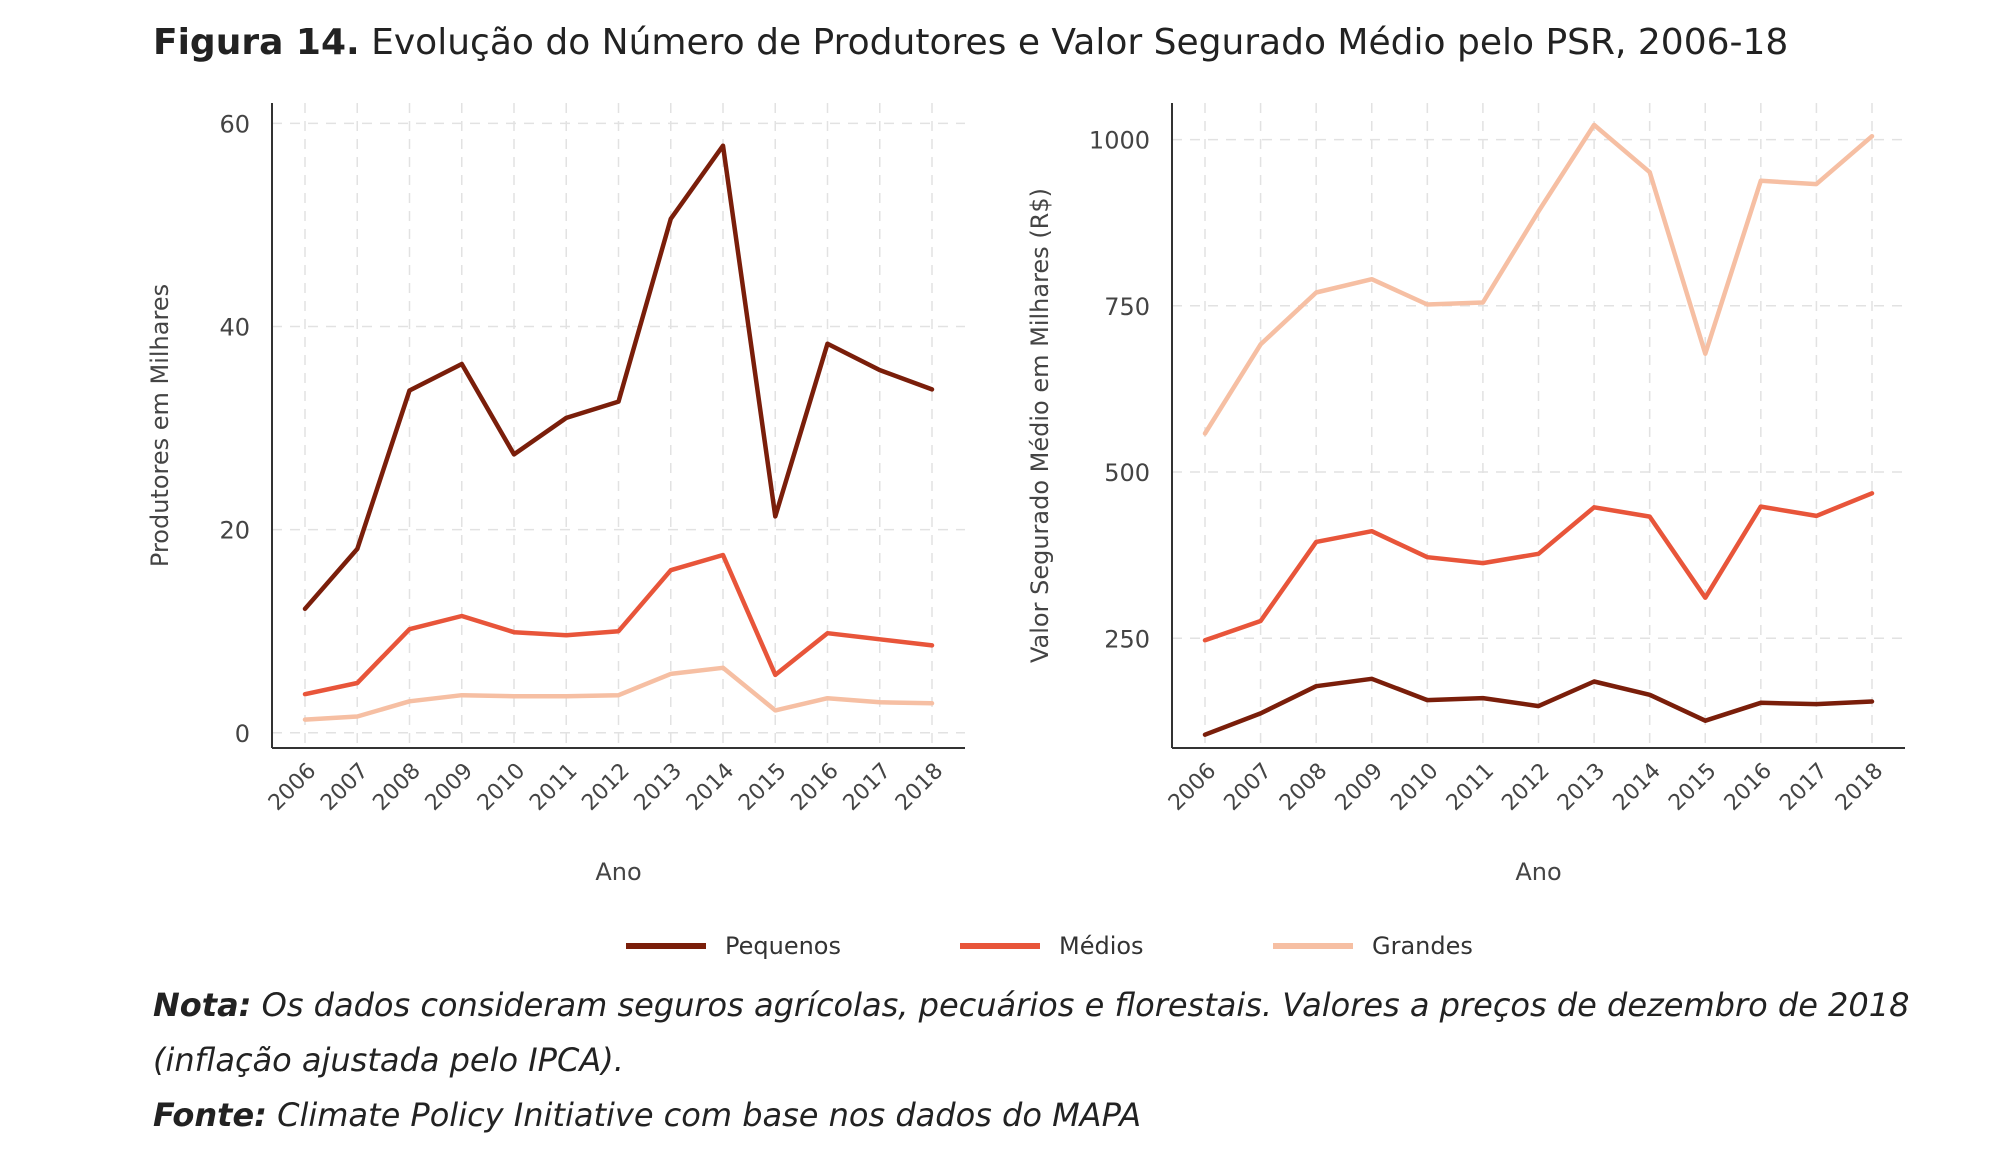  What do you see at coordinates (210, 1115) in the screenshot?
I see `fonte-label: Fonte:` at bounding box center [210, 1115].